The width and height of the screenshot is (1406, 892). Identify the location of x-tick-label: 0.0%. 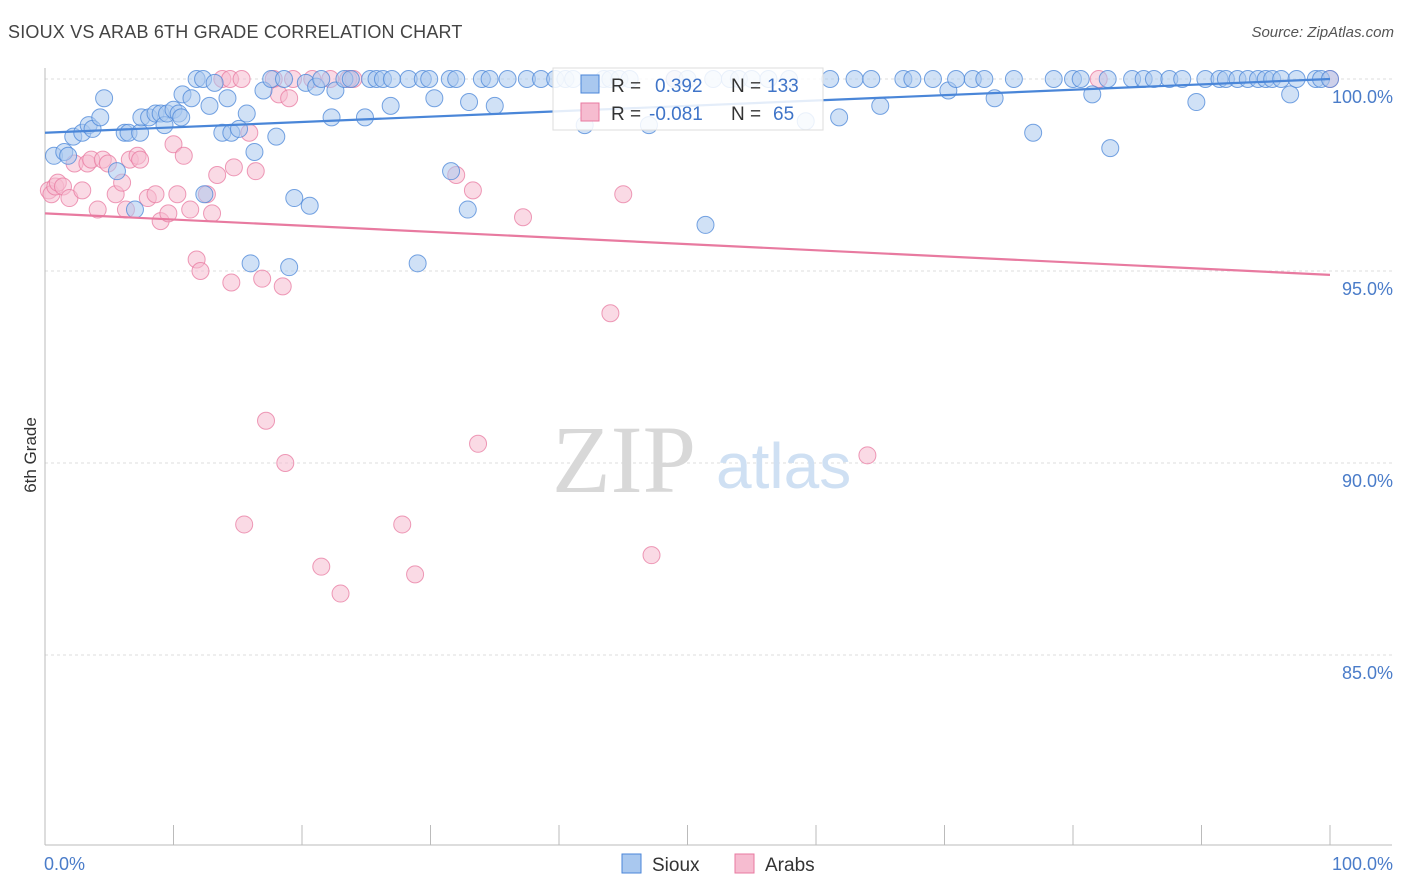
(64, 864).